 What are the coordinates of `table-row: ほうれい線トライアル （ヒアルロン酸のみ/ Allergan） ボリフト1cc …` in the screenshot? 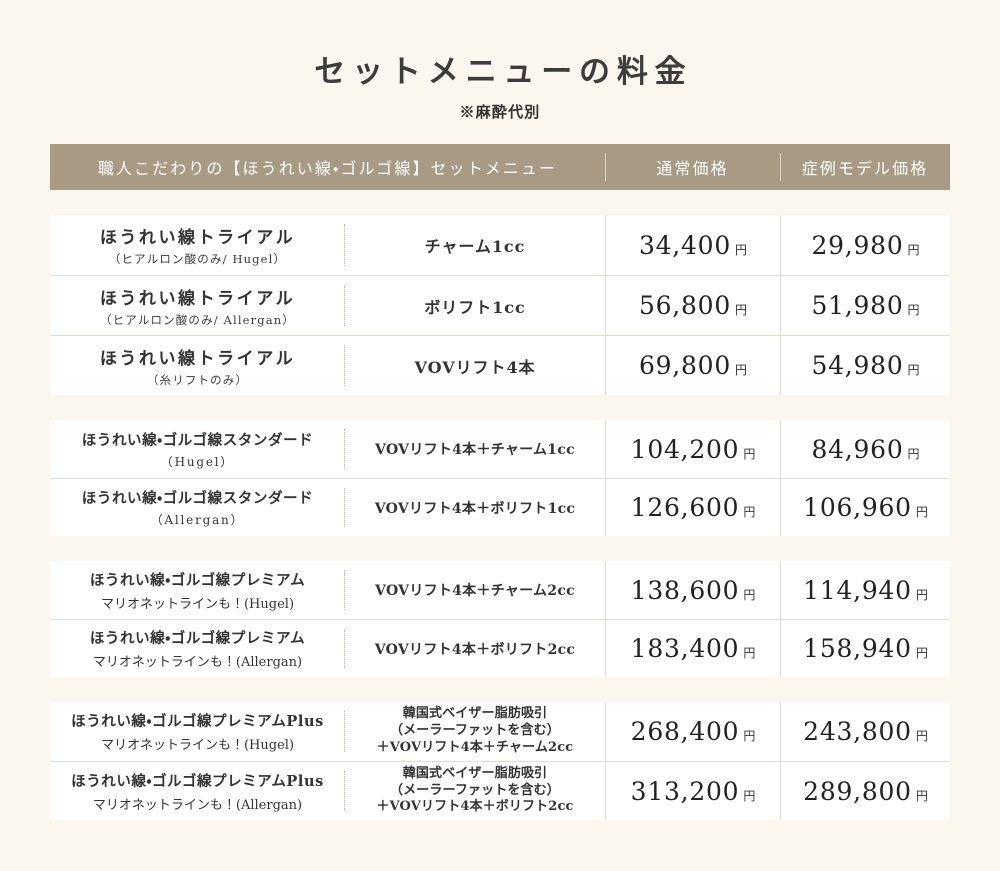 It's located at (500, 305).